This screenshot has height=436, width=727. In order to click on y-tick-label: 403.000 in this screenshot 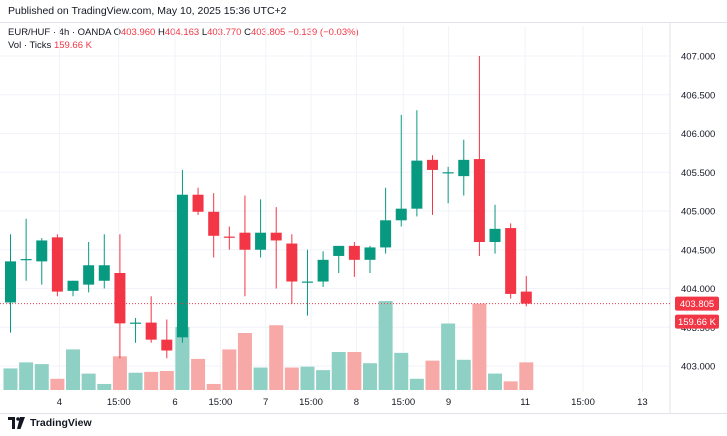, I will do `click(698, 367)`.